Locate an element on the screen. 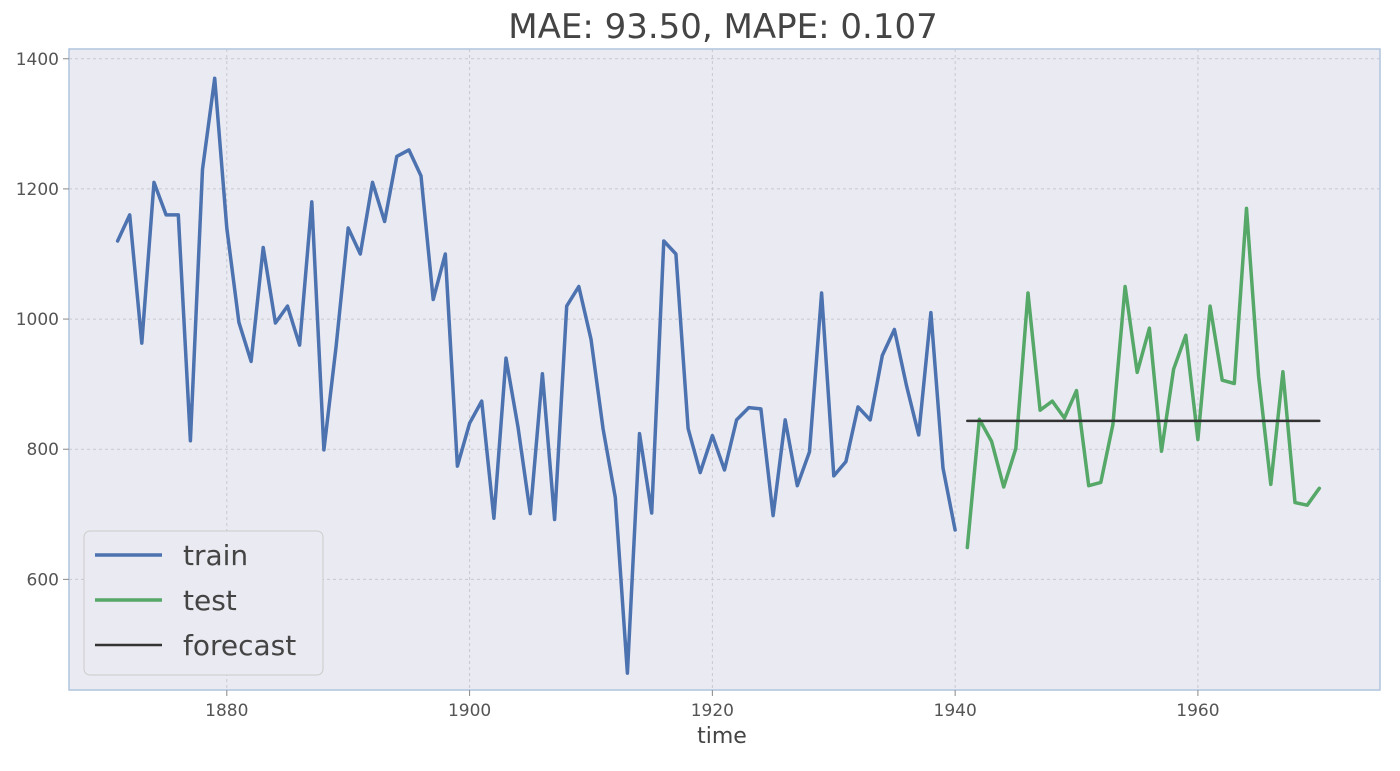 This screenshot has width=1400, height=771. y-tick-label: 1200 is located at coordinates (37, 190).